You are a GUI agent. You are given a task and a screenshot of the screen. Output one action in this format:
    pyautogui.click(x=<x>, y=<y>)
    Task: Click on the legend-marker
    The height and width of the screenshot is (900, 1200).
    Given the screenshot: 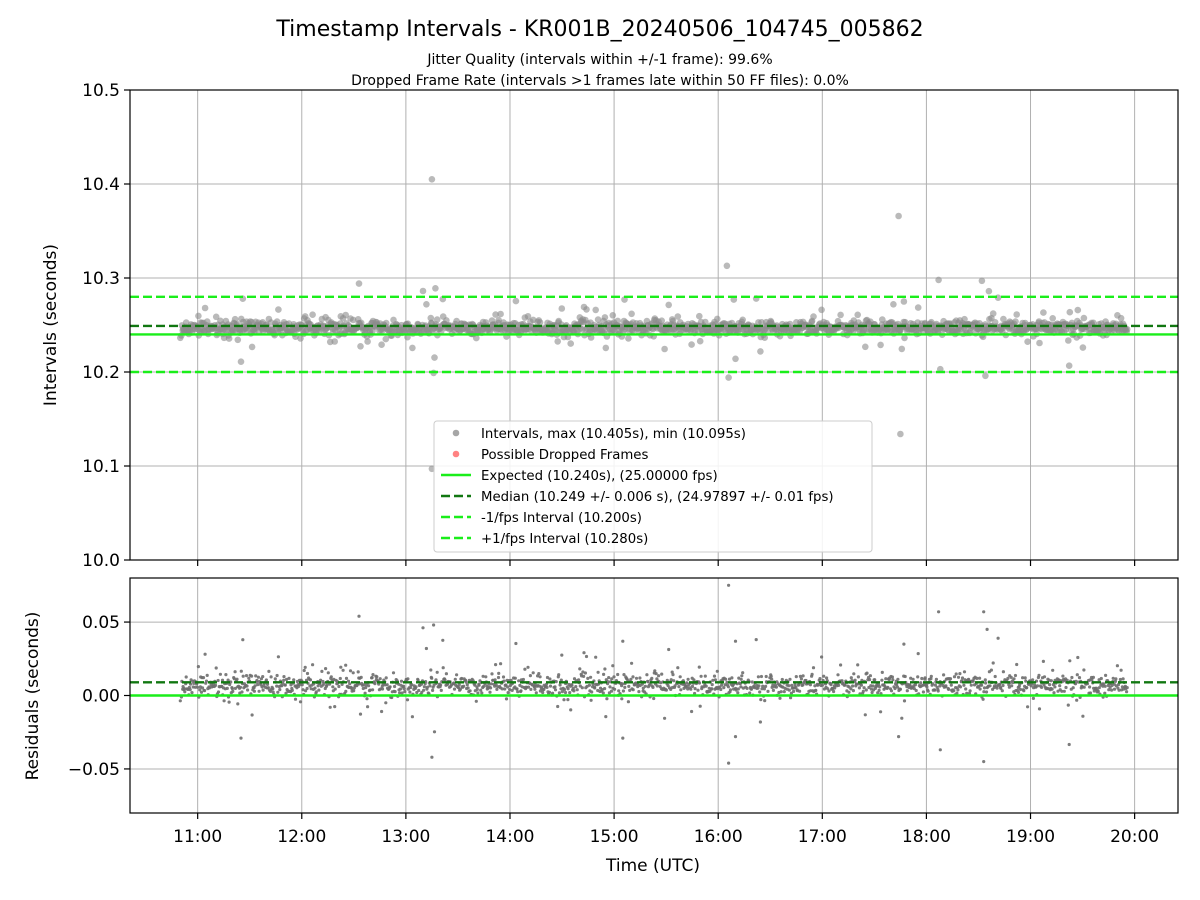 What is the action you would take?
    pyautogui.click(x=456, y=433)
    